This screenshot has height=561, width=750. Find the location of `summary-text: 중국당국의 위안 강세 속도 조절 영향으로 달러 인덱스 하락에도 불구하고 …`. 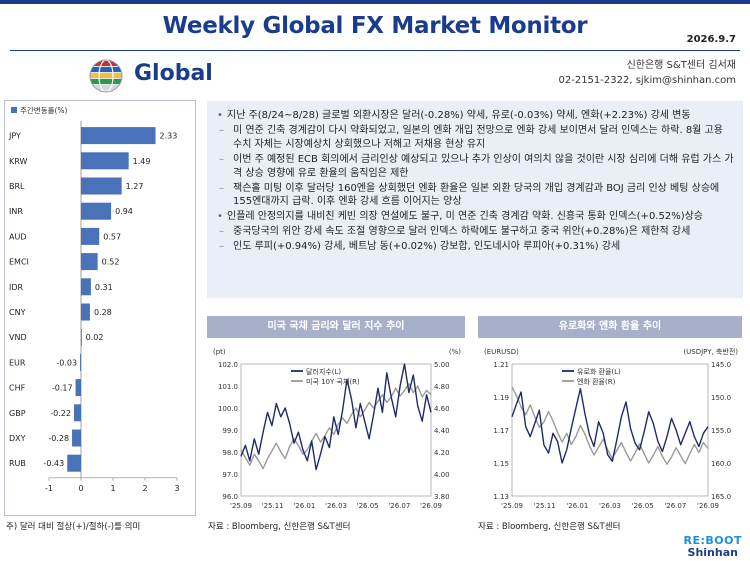

summary-text: 중국당국의 위안 강세 속도 조절 영향으로 달러 인덱스 하락에도 불구하고 … is located at coordinates (462, 232).